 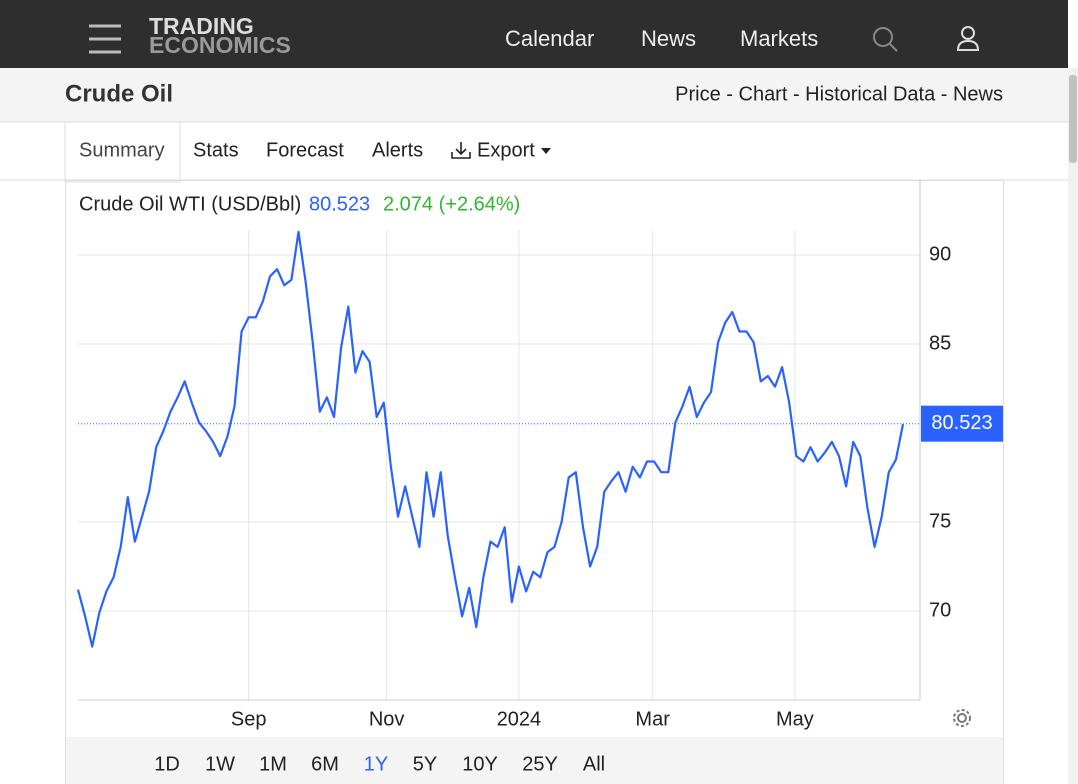 I want to click on logo: ECONOMICS, so click(x=220, y=45).